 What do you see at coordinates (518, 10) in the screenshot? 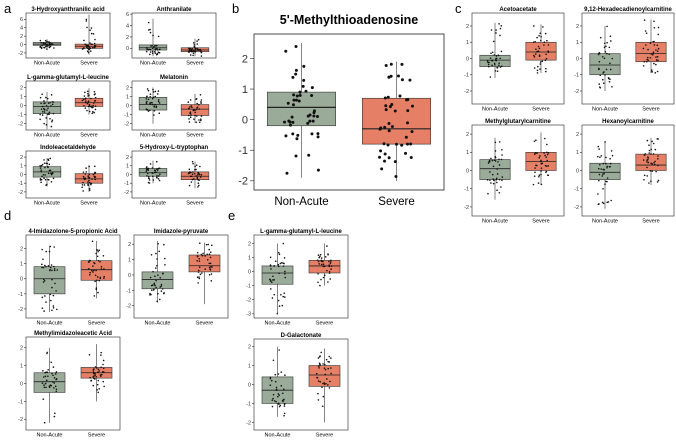
I see `subplot-title: Acetoacetate` at bounding box center [518, 10].